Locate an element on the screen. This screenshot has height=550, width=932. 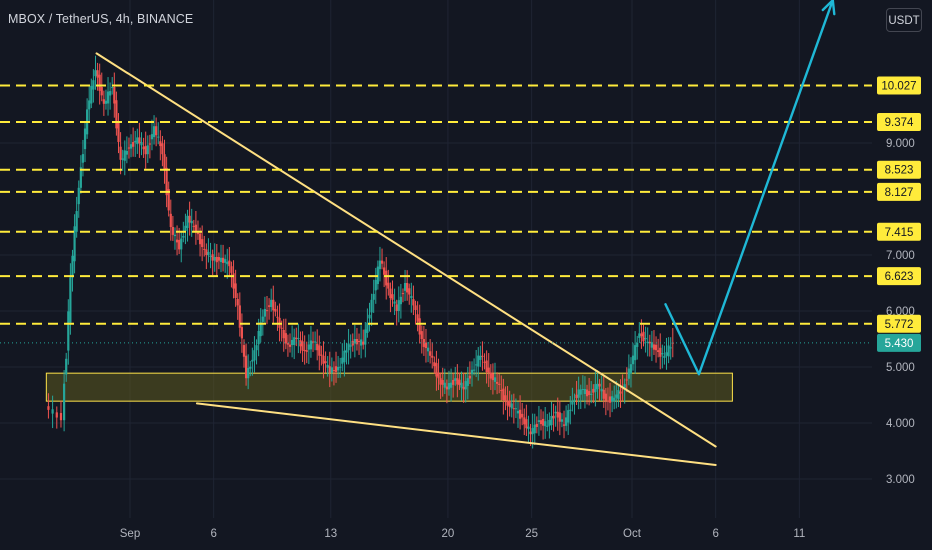
level-badge-bg is located at coordinates (899, 323).